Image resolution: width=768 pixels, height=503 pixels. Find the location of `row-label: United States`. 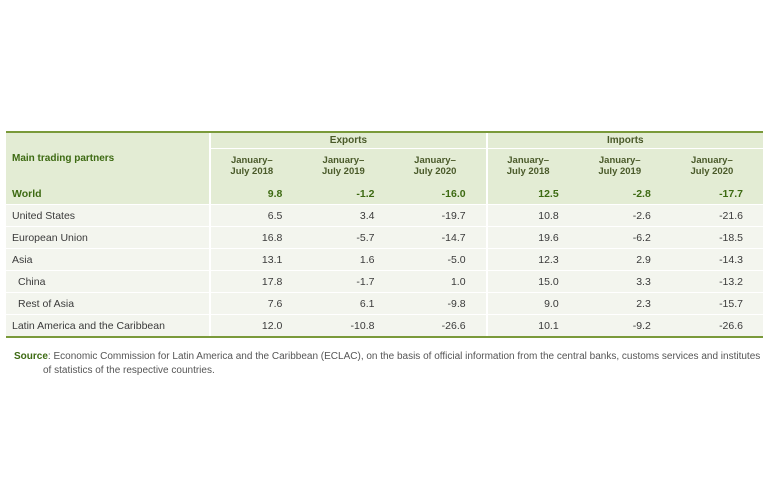

row-label: United States is located at coordinates (108, 215).